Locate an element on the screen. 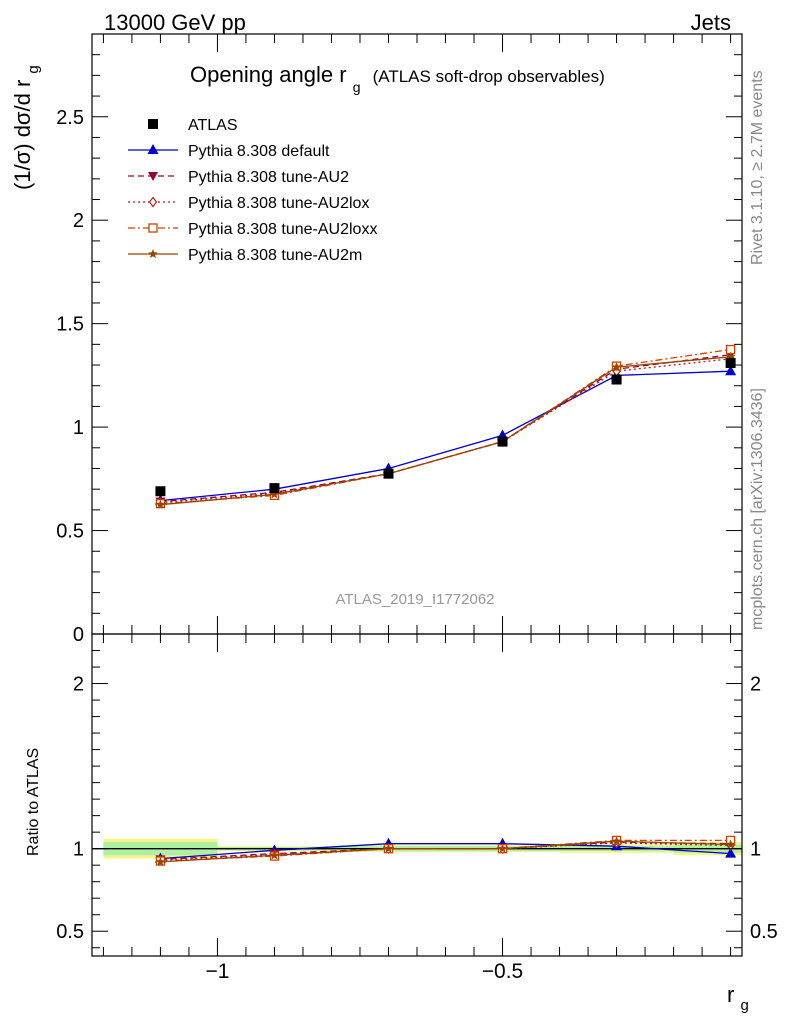  x-axis-title: r g is located at coordinates (738, 998).